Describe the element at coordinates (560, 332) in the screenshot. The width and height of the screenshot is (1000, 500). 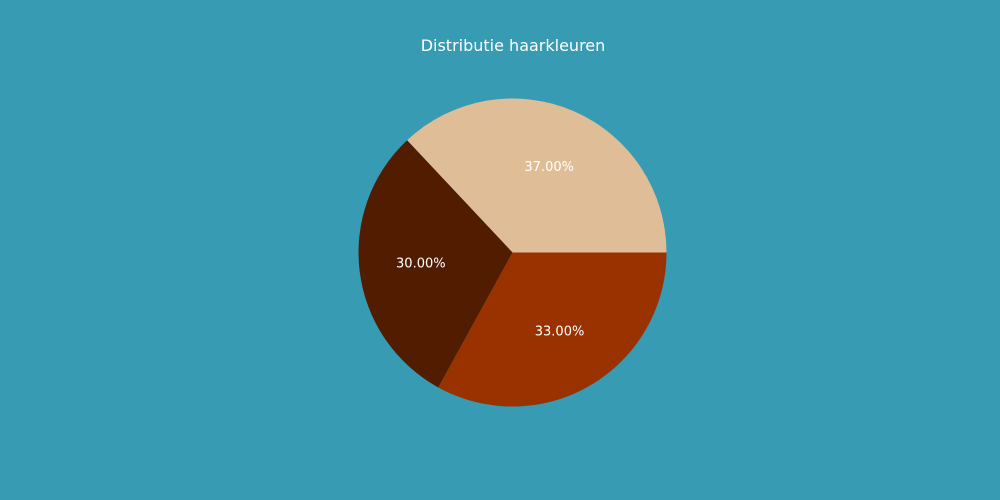
I see `slice-percent-label-3: 33.00%` at that location.